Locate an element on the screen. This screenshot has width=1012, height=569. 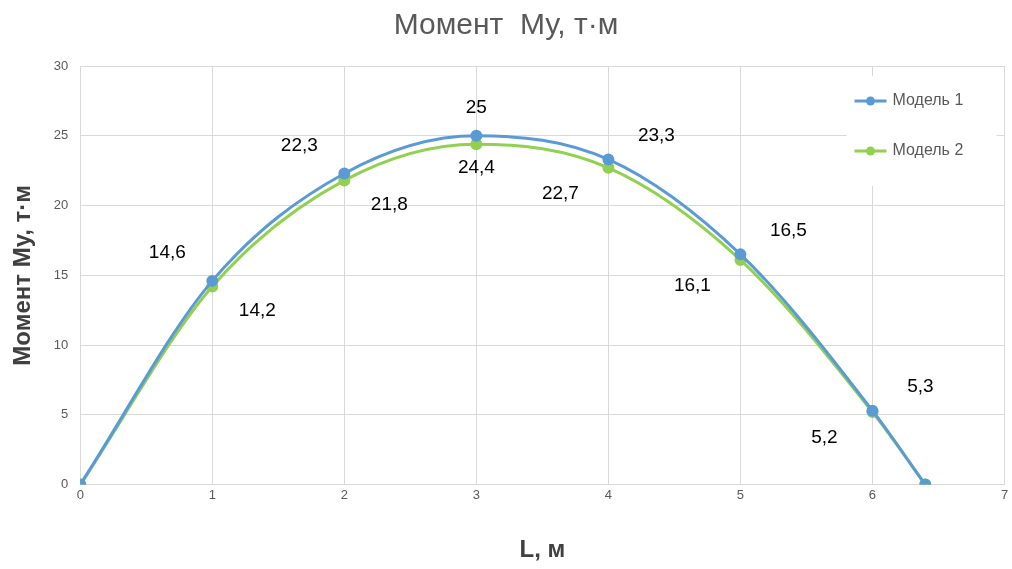
data-label: 21,8 is located at coordinates (389, 203).